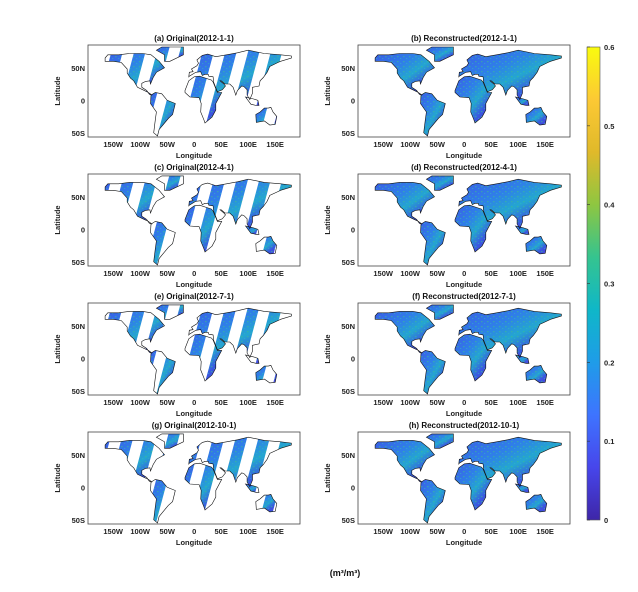 The image size is (638, 592). Describe the element at coordinates (348, 262) in the screenshot. I see `y-tick-label: 50S` at that location.